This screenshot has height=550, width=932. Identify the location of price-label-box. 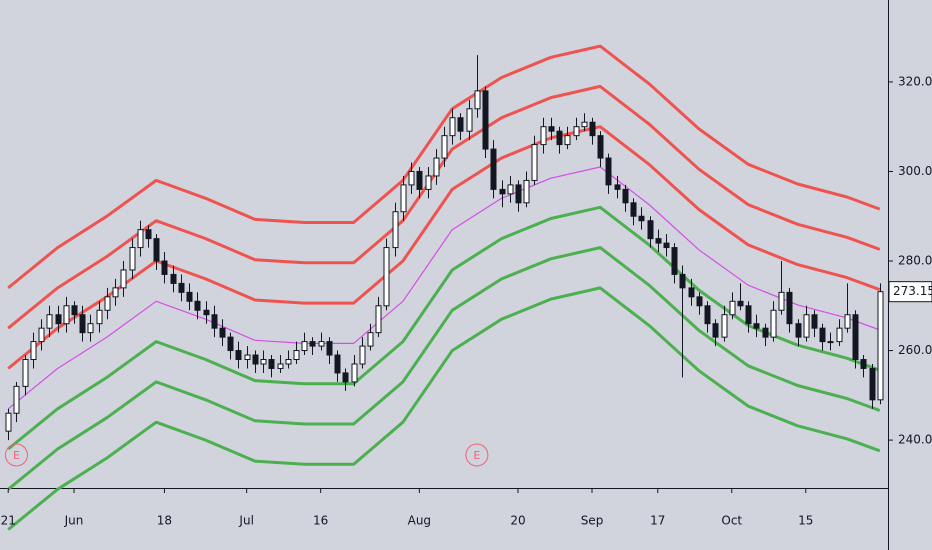
(910, 292).